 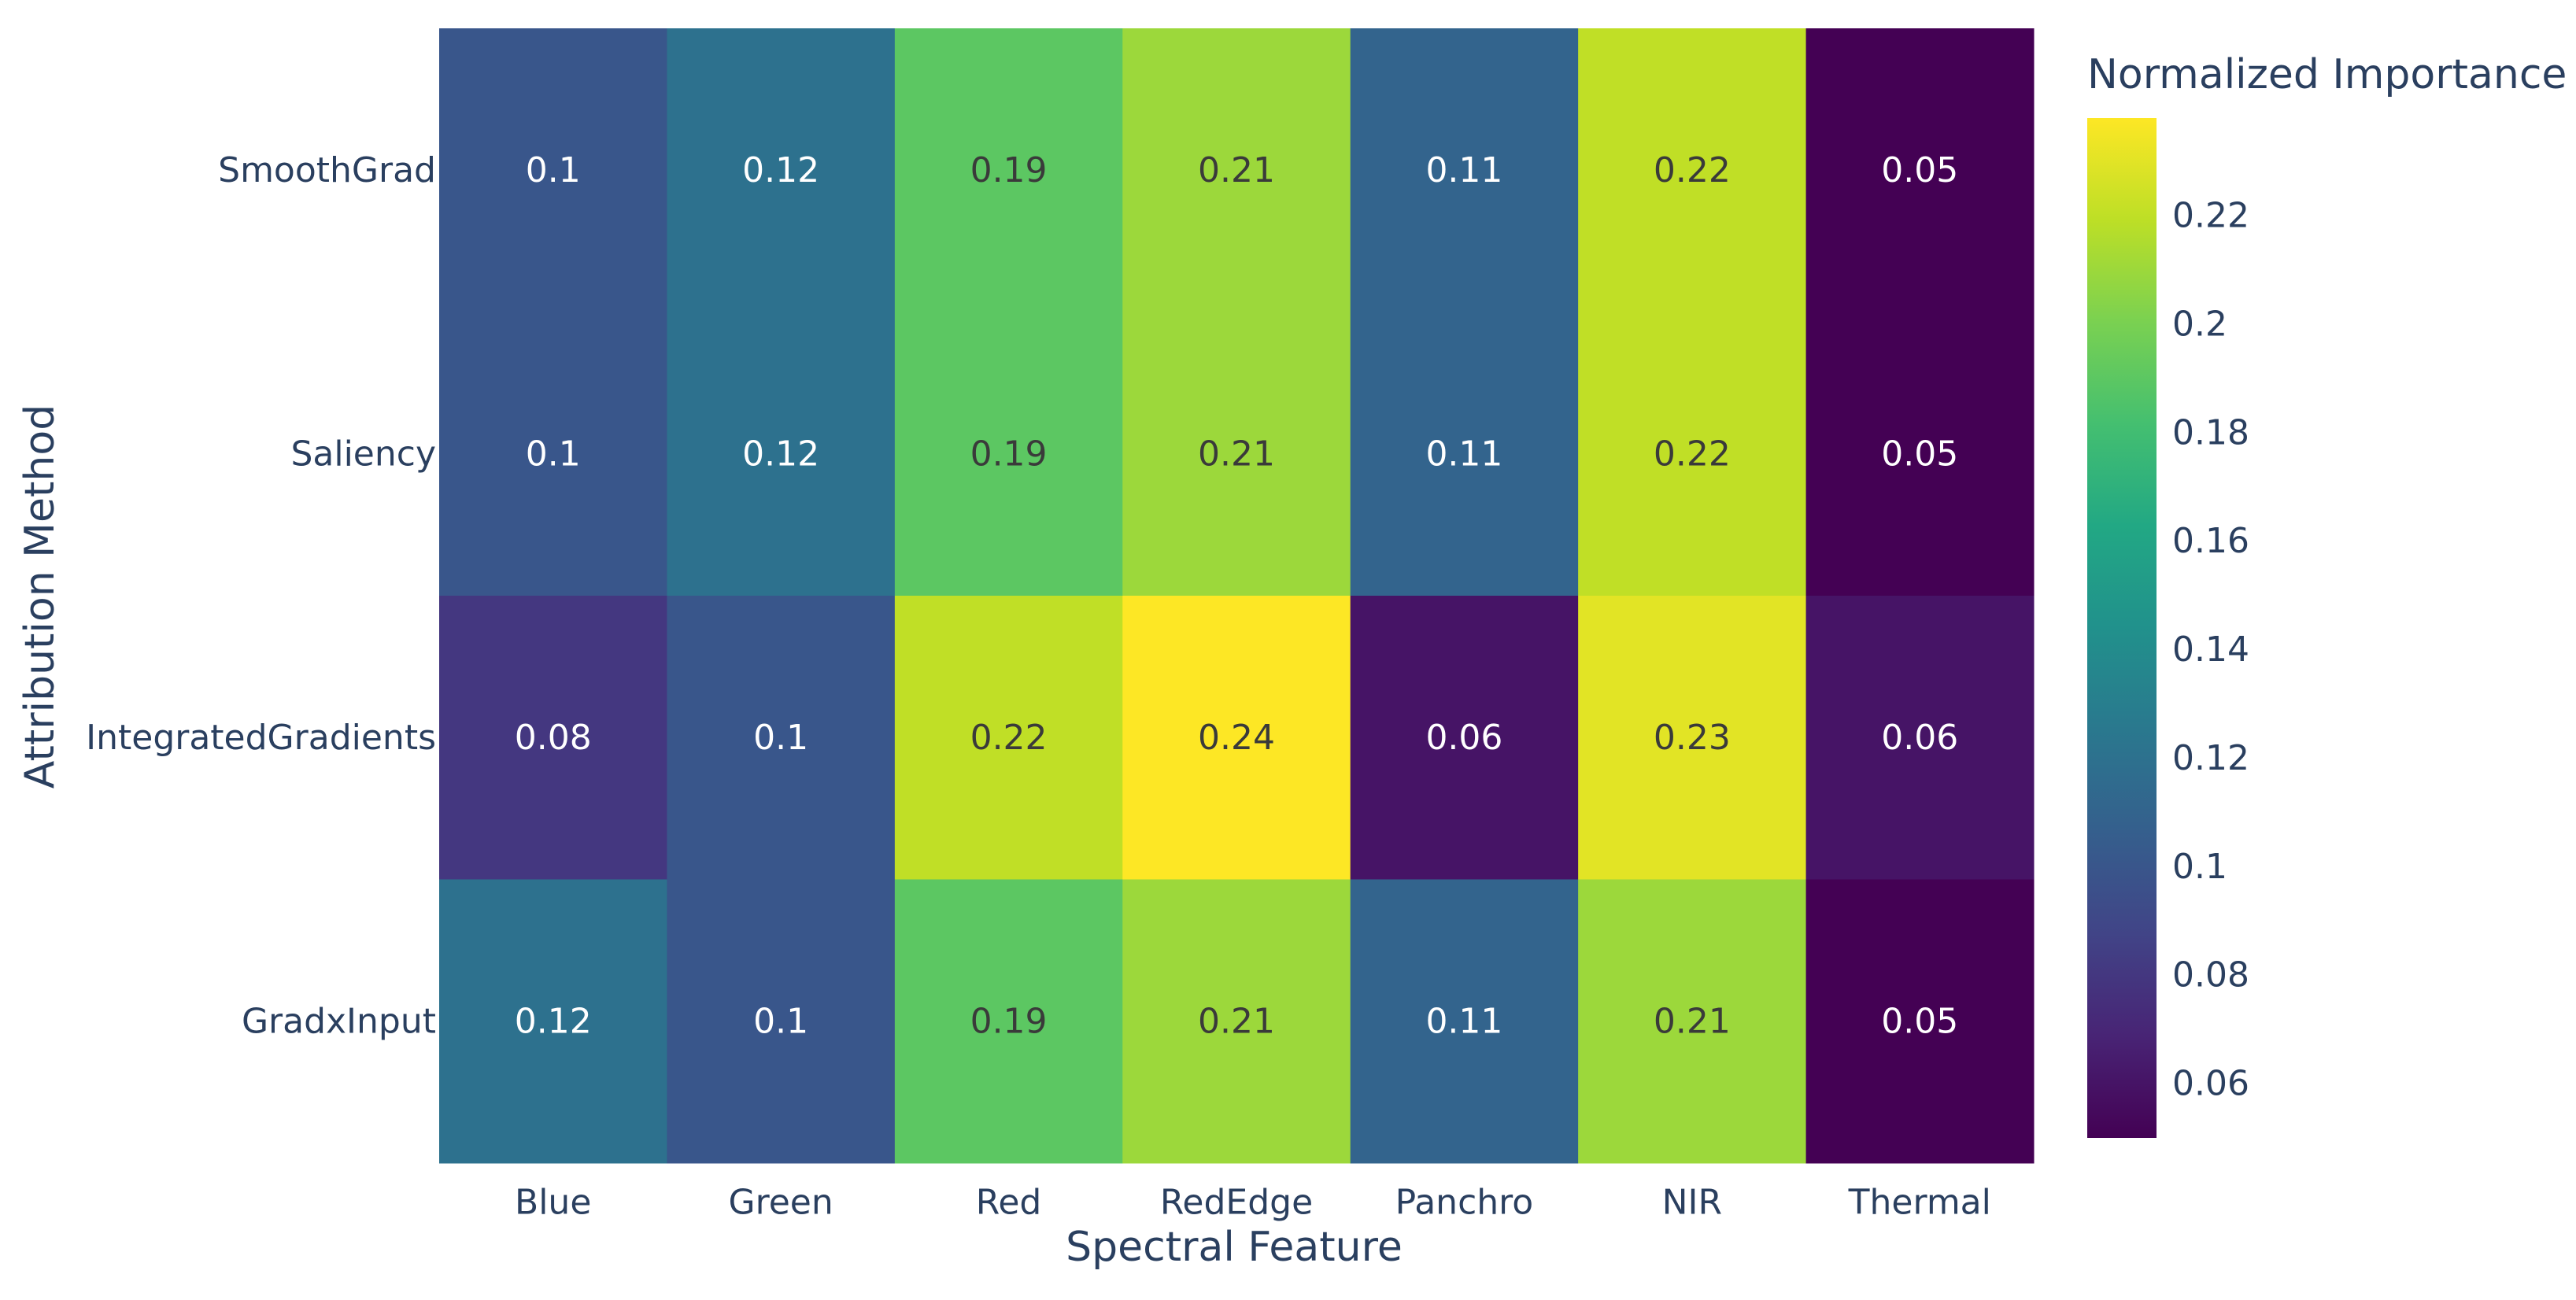 I want to click on x-axis-tick-label: RedEdge, so click(x=1236, y=1203).